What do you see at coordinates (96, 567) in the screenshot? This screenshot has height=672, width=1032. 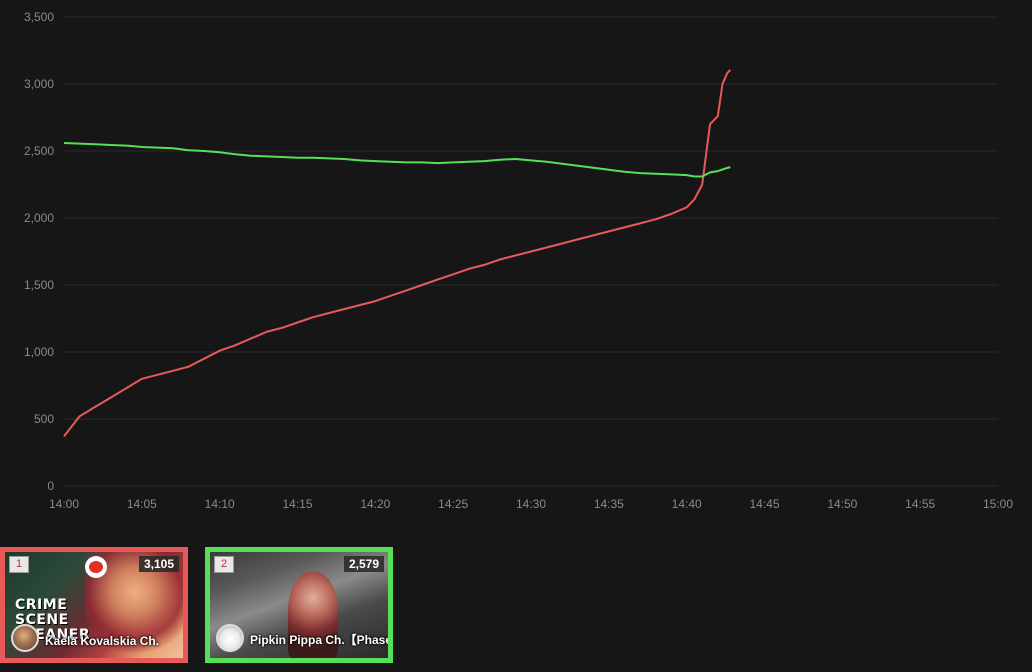 I see `tomato-sticker-icon` at bounding box center [96, 567].